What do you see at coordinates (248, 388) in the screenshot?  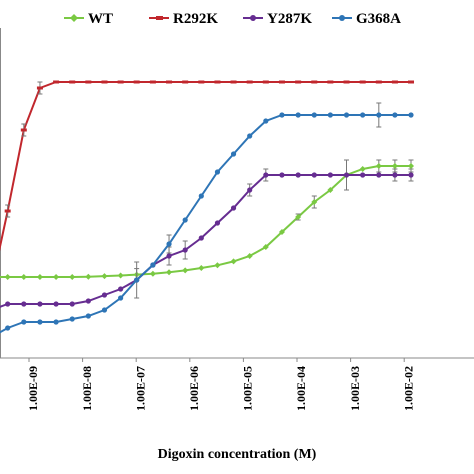 I see `x-tick-label: 1.00E-05` at bounding box center [248, 388].